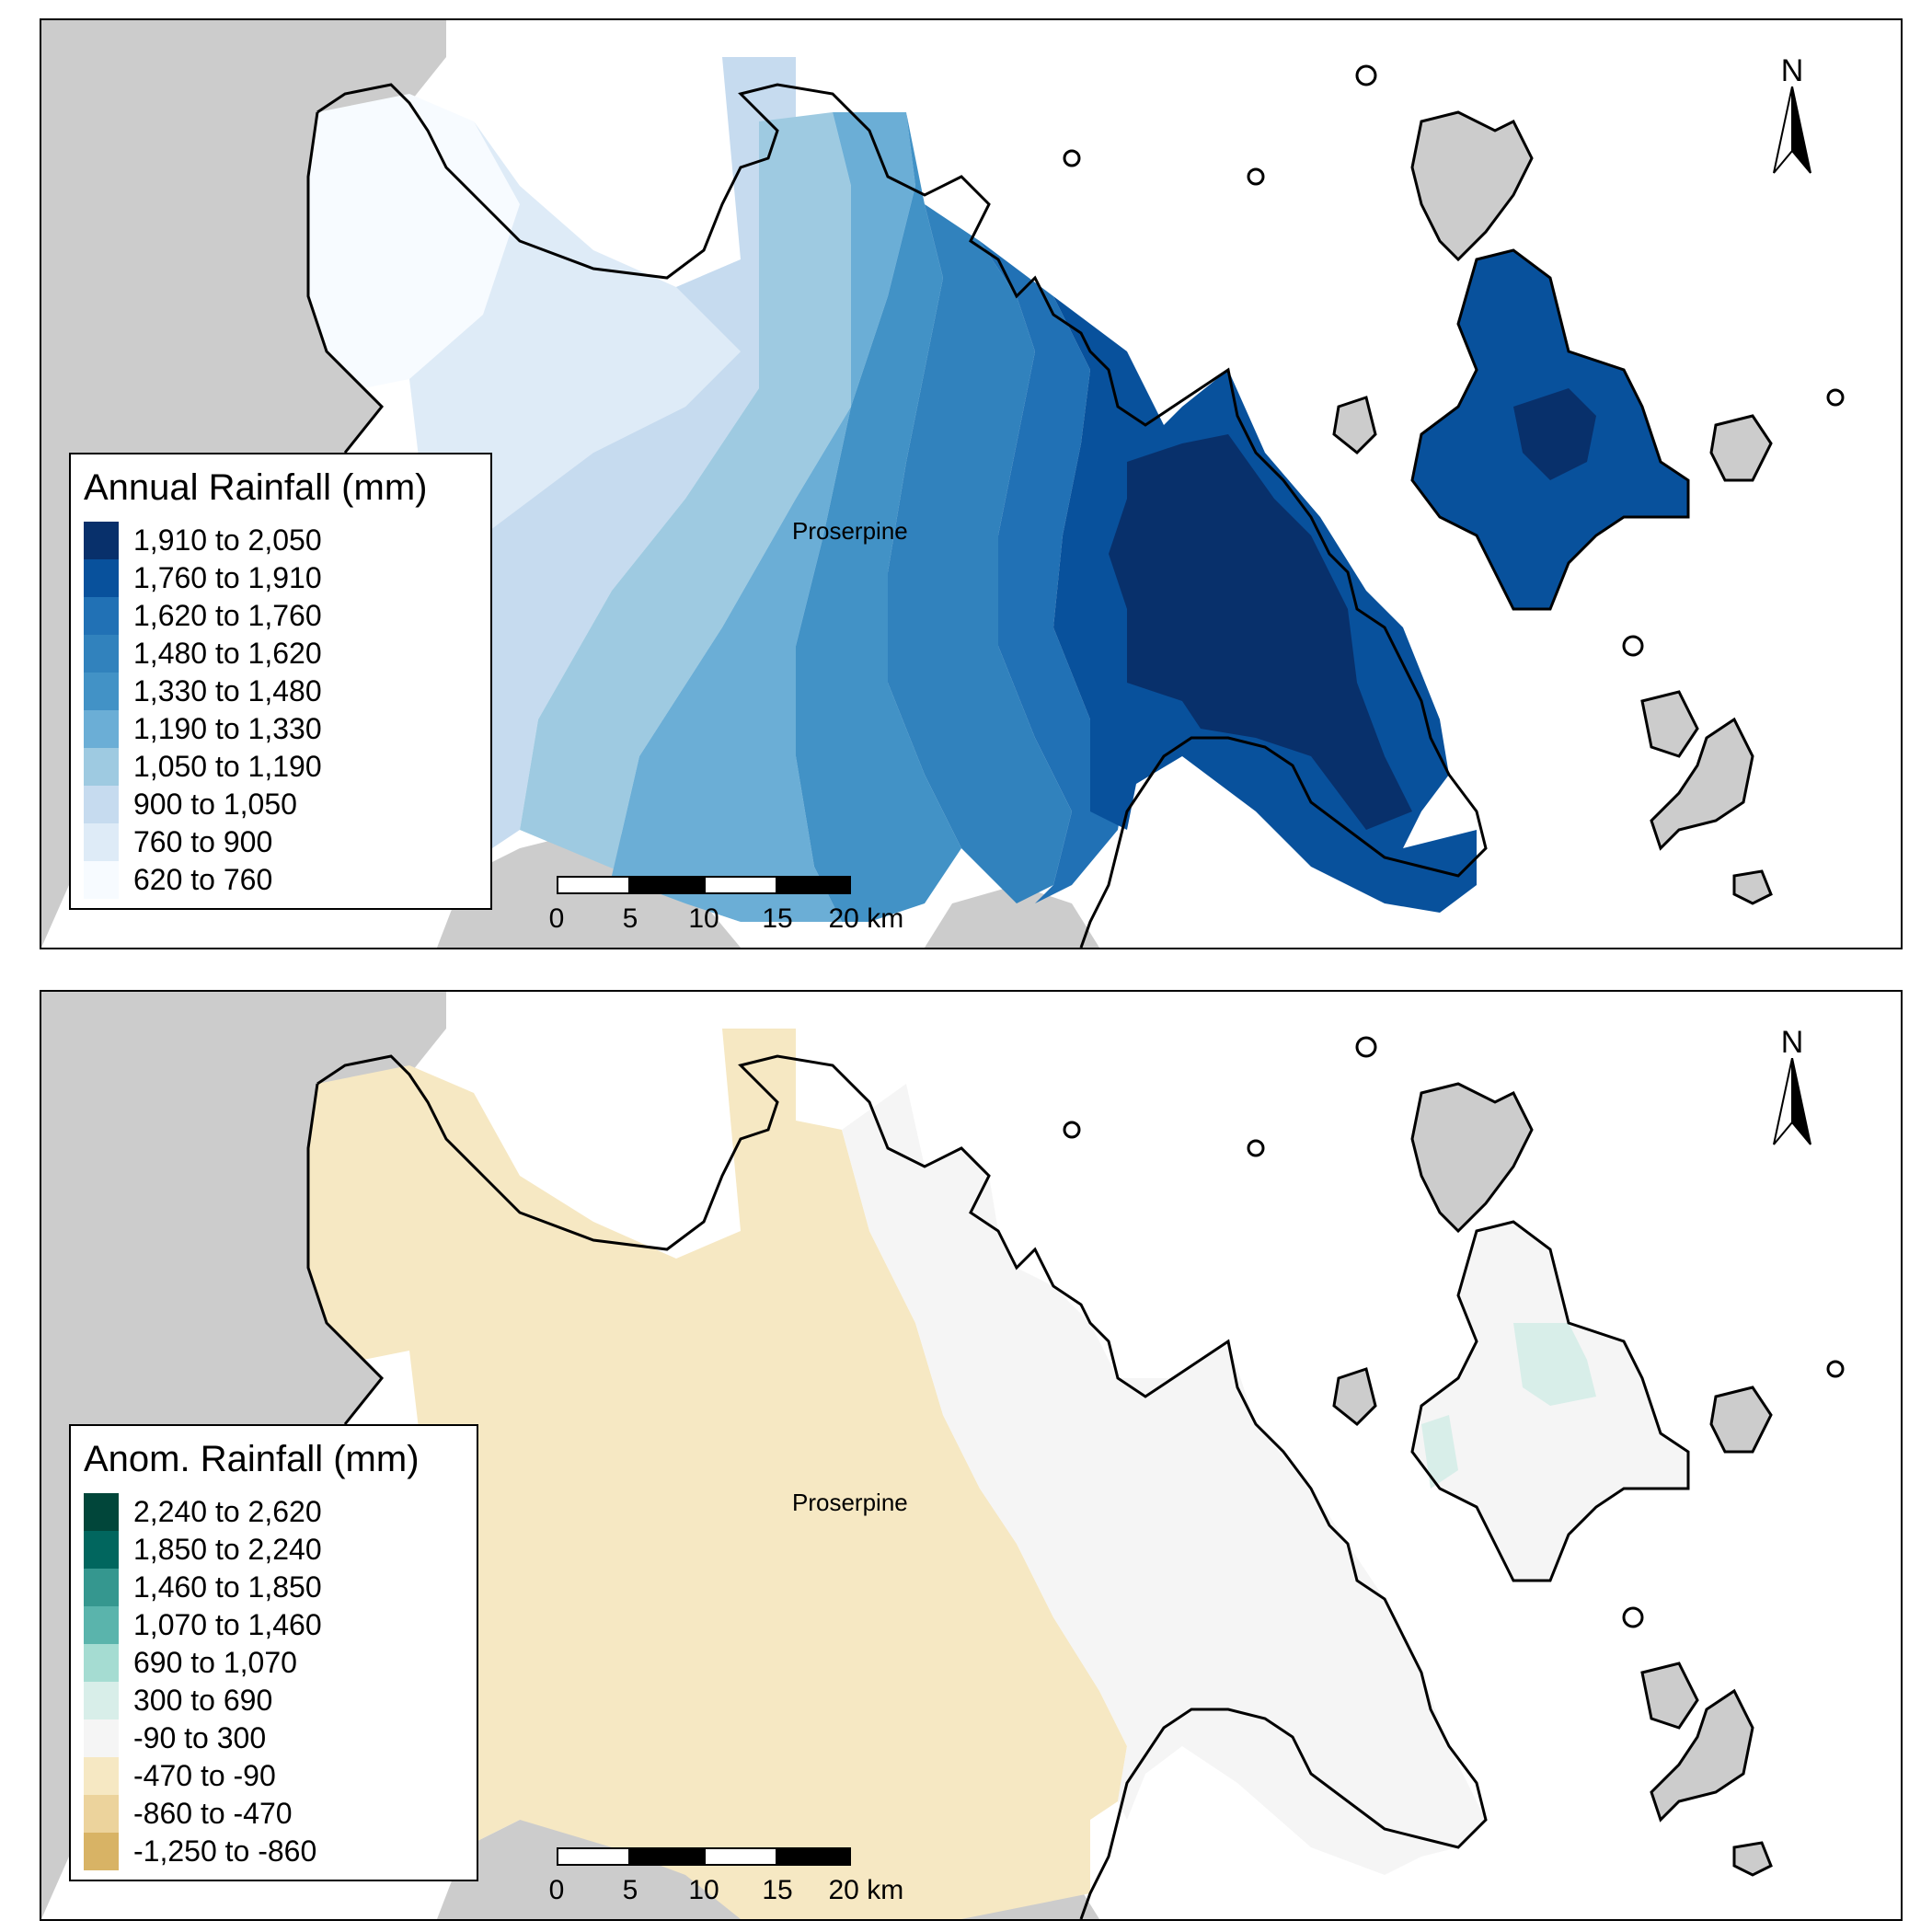  Describe the element at coordinates (227, 615) in the screenshot. I see `legend-label: 1,620 to 1,760` at that location.